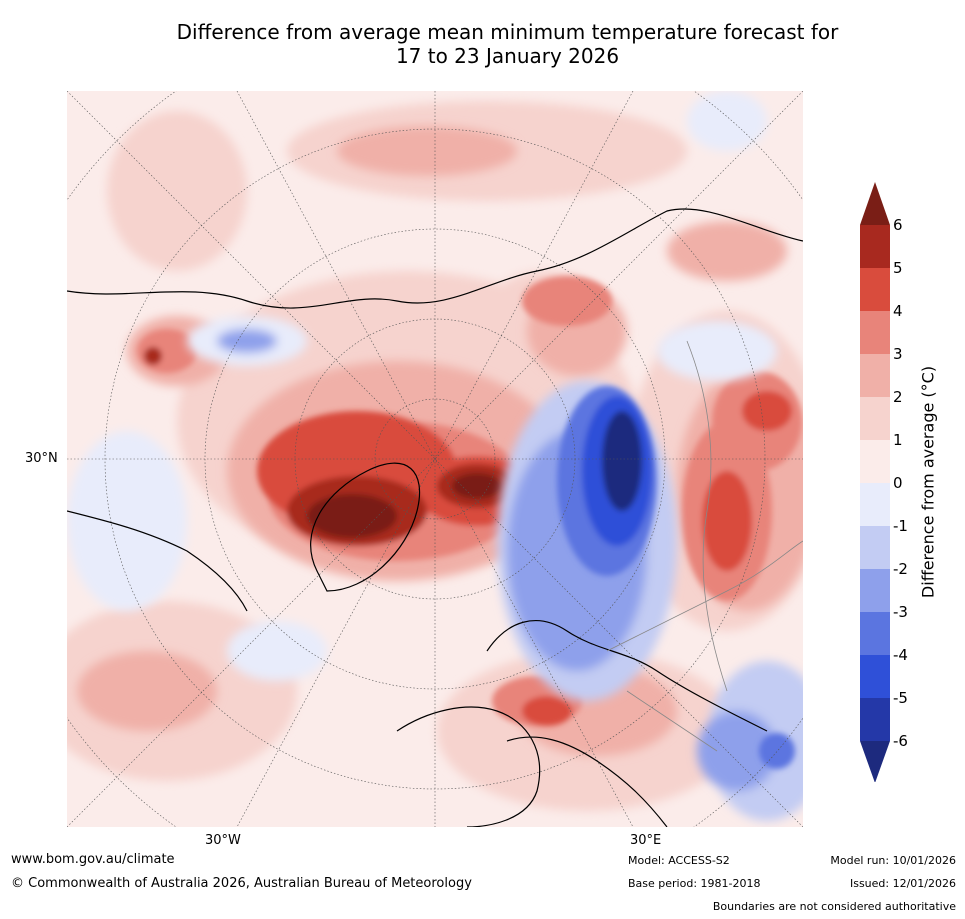 The height and width of the screenshot is (919, 965). What do you see at coordinates (902, 883) in the screenshot?
I see `issued-date: Issued: 12/01/2026` at bounding box center [902, 883].